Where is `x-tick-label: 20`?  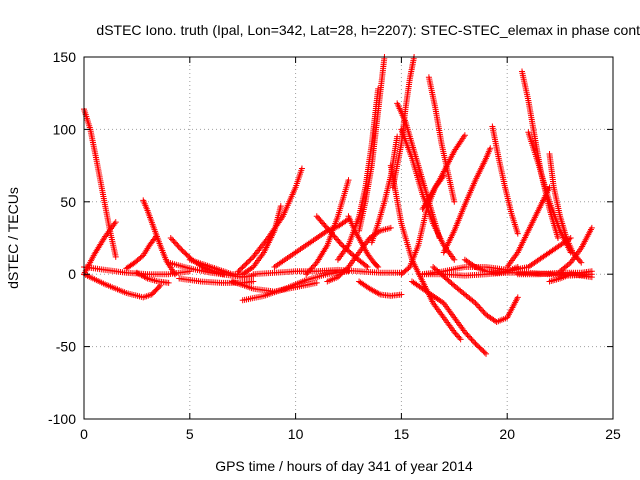
x-tick-label: 20 is located at coordinates (507, 434).